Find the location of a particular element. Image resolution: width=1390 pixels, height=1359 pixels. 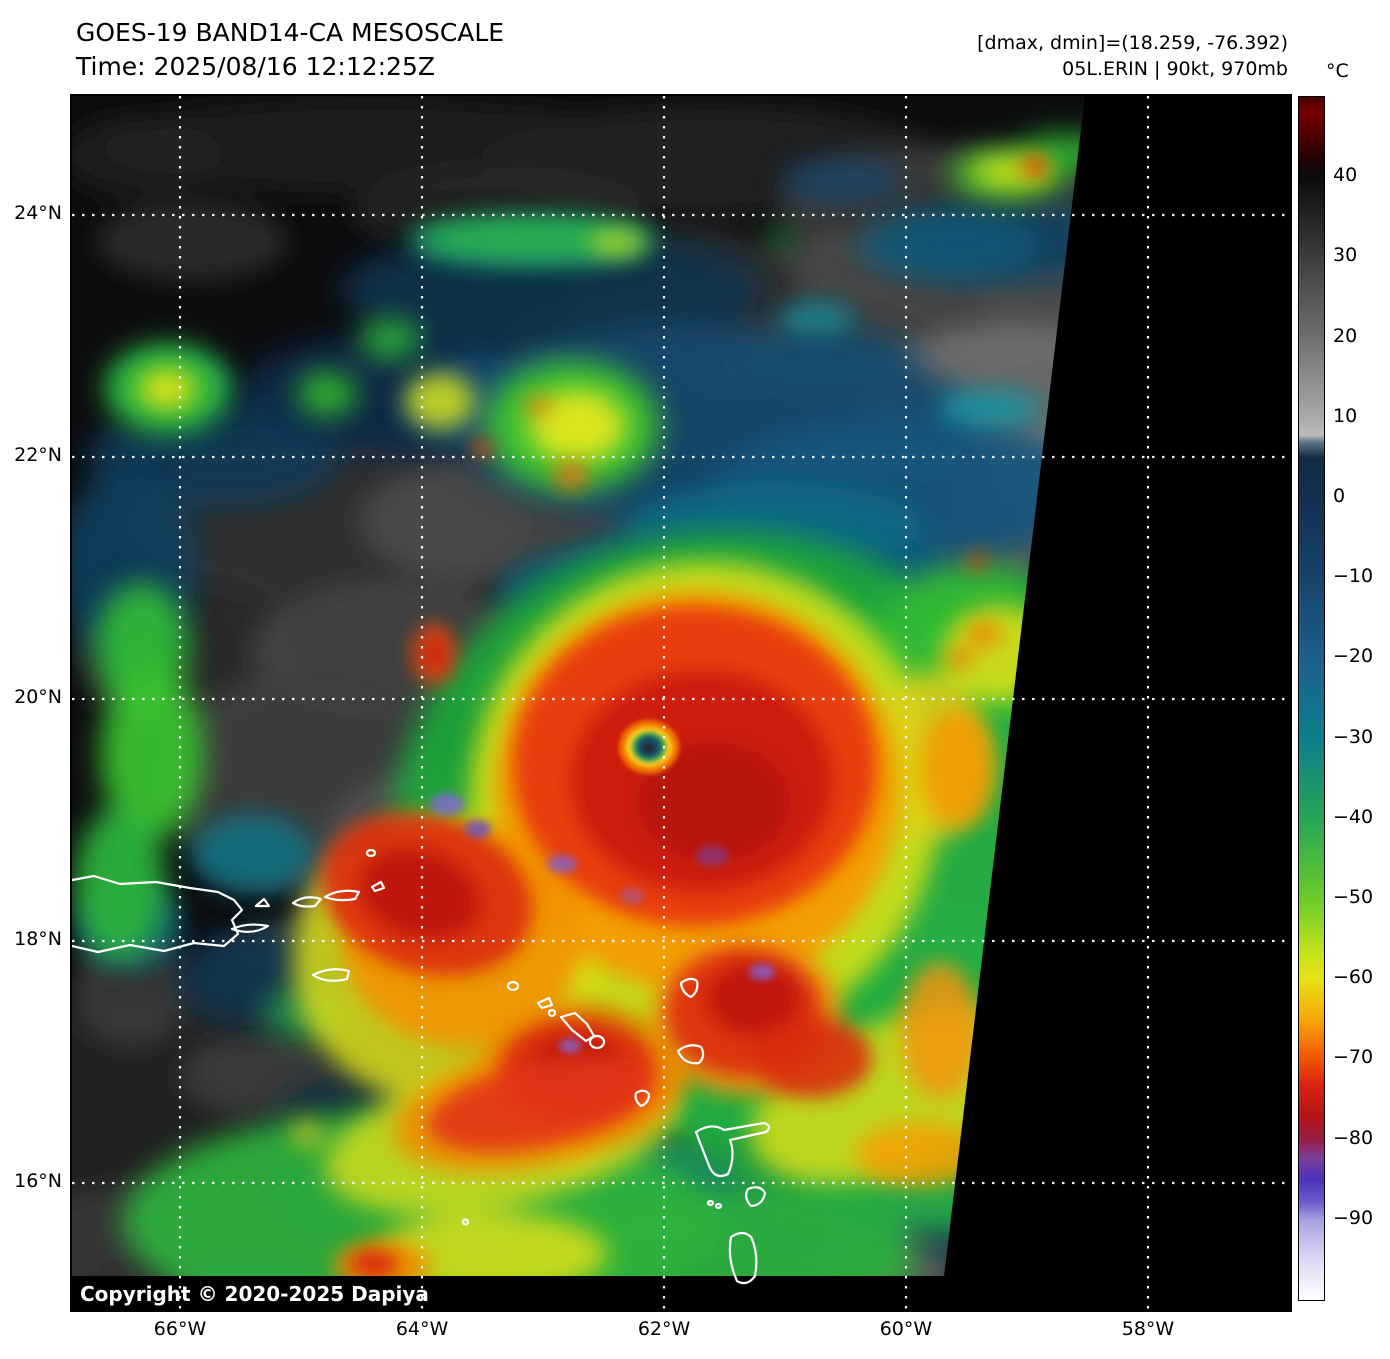

colorbar-unit-label: °C is located at coordinates (1337, 71).